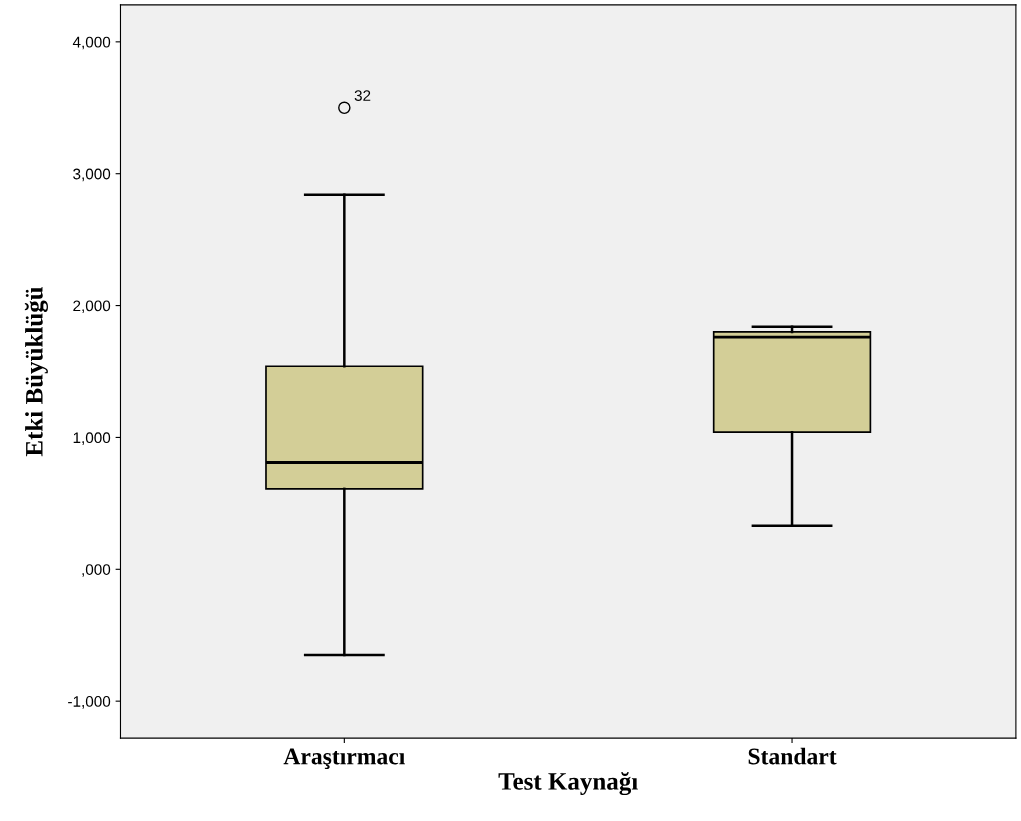  What do you see at coordinates (92, 307) in the screenshot?
I see `y-tick-label: 2,000` at bounding box center [92, 307].